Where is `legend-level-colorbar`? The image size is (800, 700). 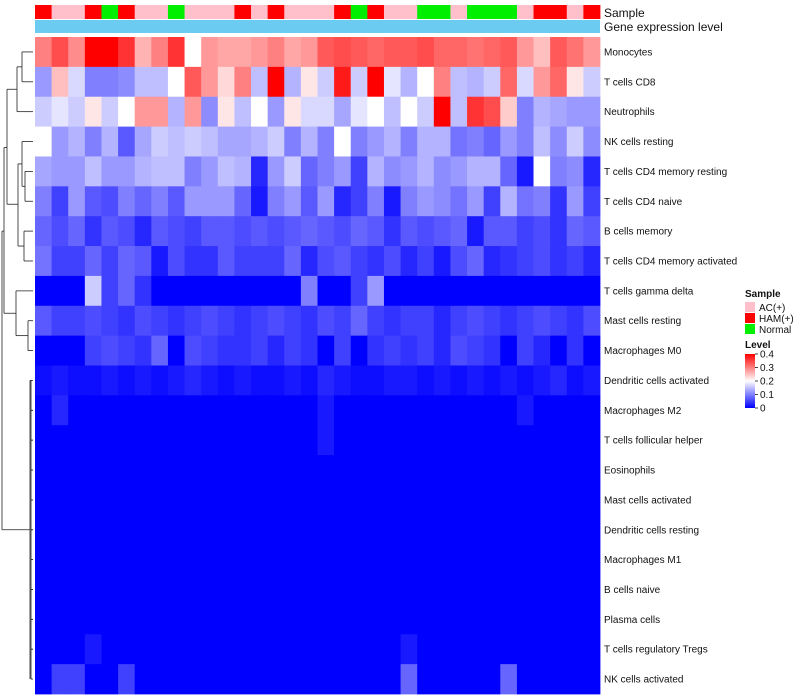
legend-level-colorbar is located at coordinates (750, 381).